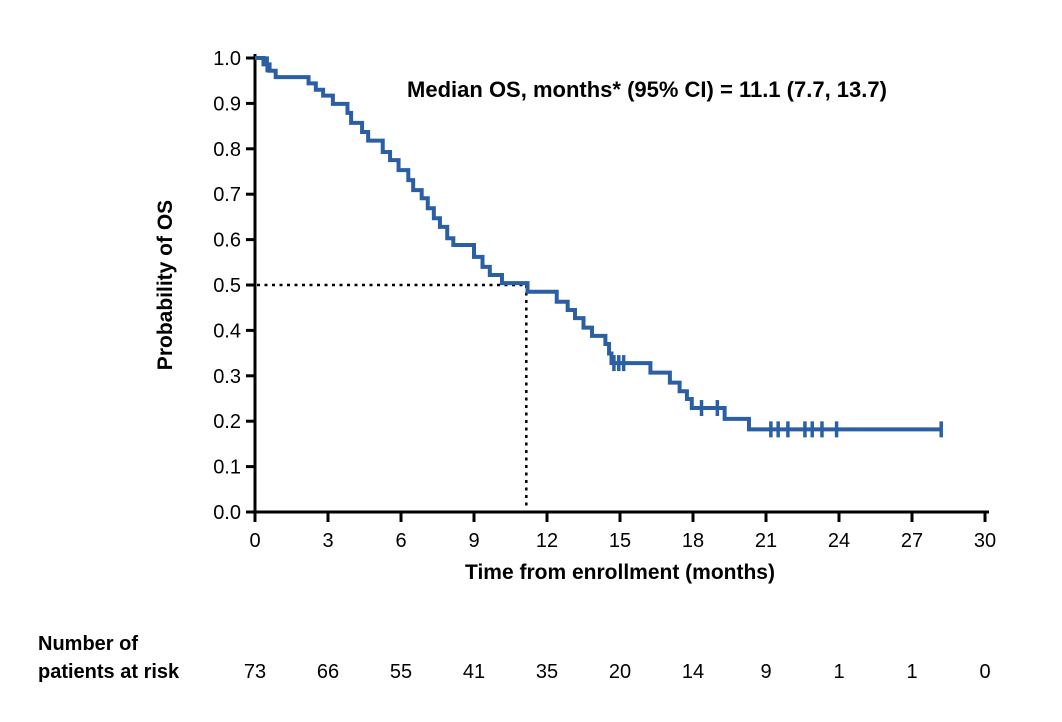 The width and height of the screenshot is (1062, 722). I want to click on x-tick-label: 24, so click(839, 541).